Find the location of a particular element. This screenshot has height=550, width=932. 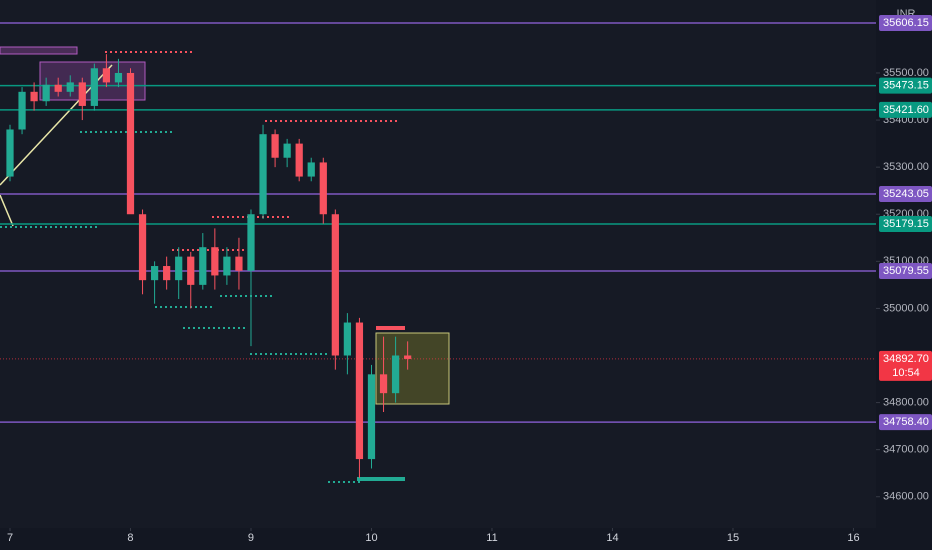

last-price-label: 34892.70 is located at coordinates (906, 359).